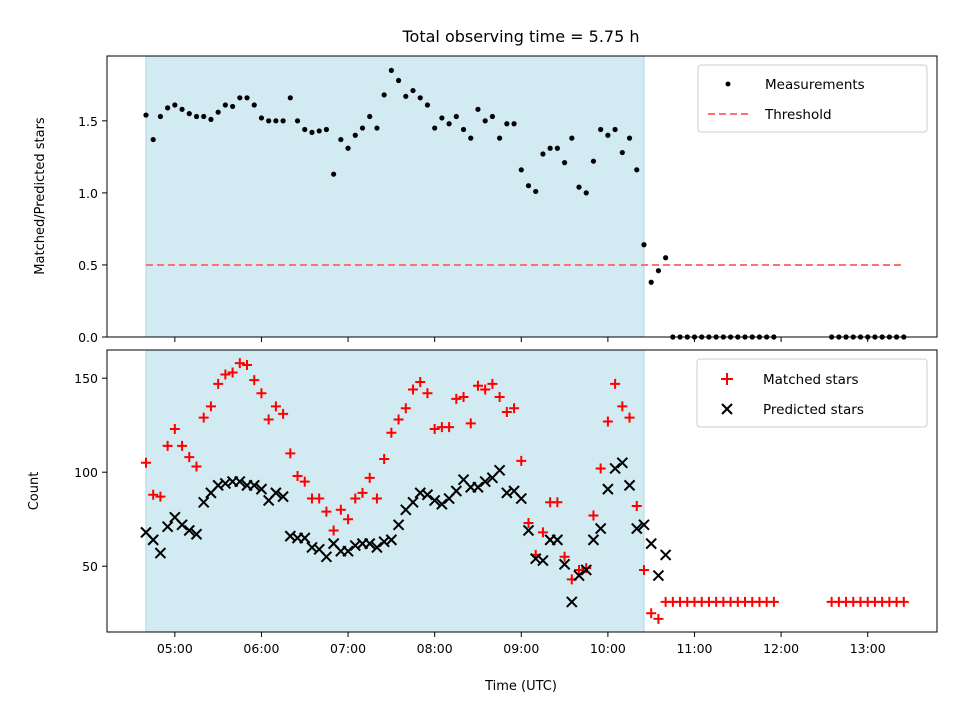  What do you see at coordinates (813, 410) in the screenshot?
I see `legend-label-predicted: Predicted stars` at bounding box center [813, 410].